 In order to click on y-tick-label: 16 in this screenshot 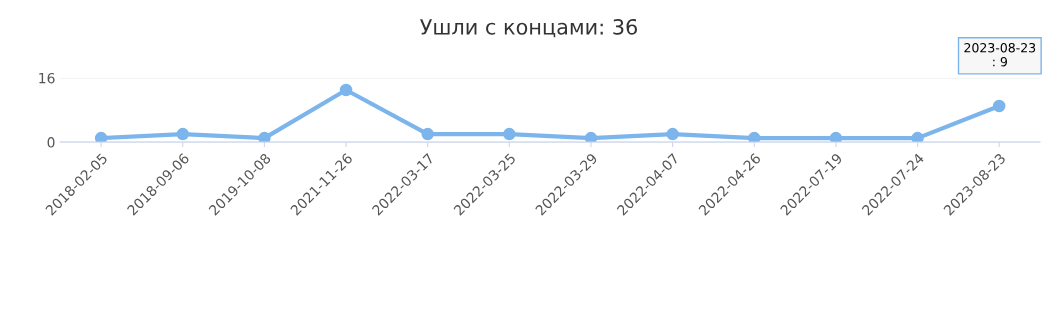, I will do `click(47, 78)`.